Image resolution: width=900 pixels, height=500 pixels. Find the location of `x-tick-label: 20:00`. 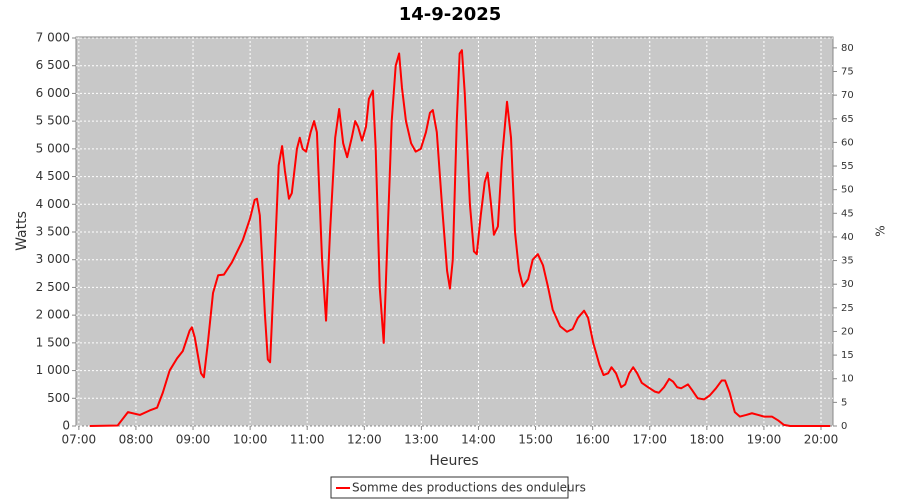

x-tick-label: 20:00 is located at coordinates (821, 440).